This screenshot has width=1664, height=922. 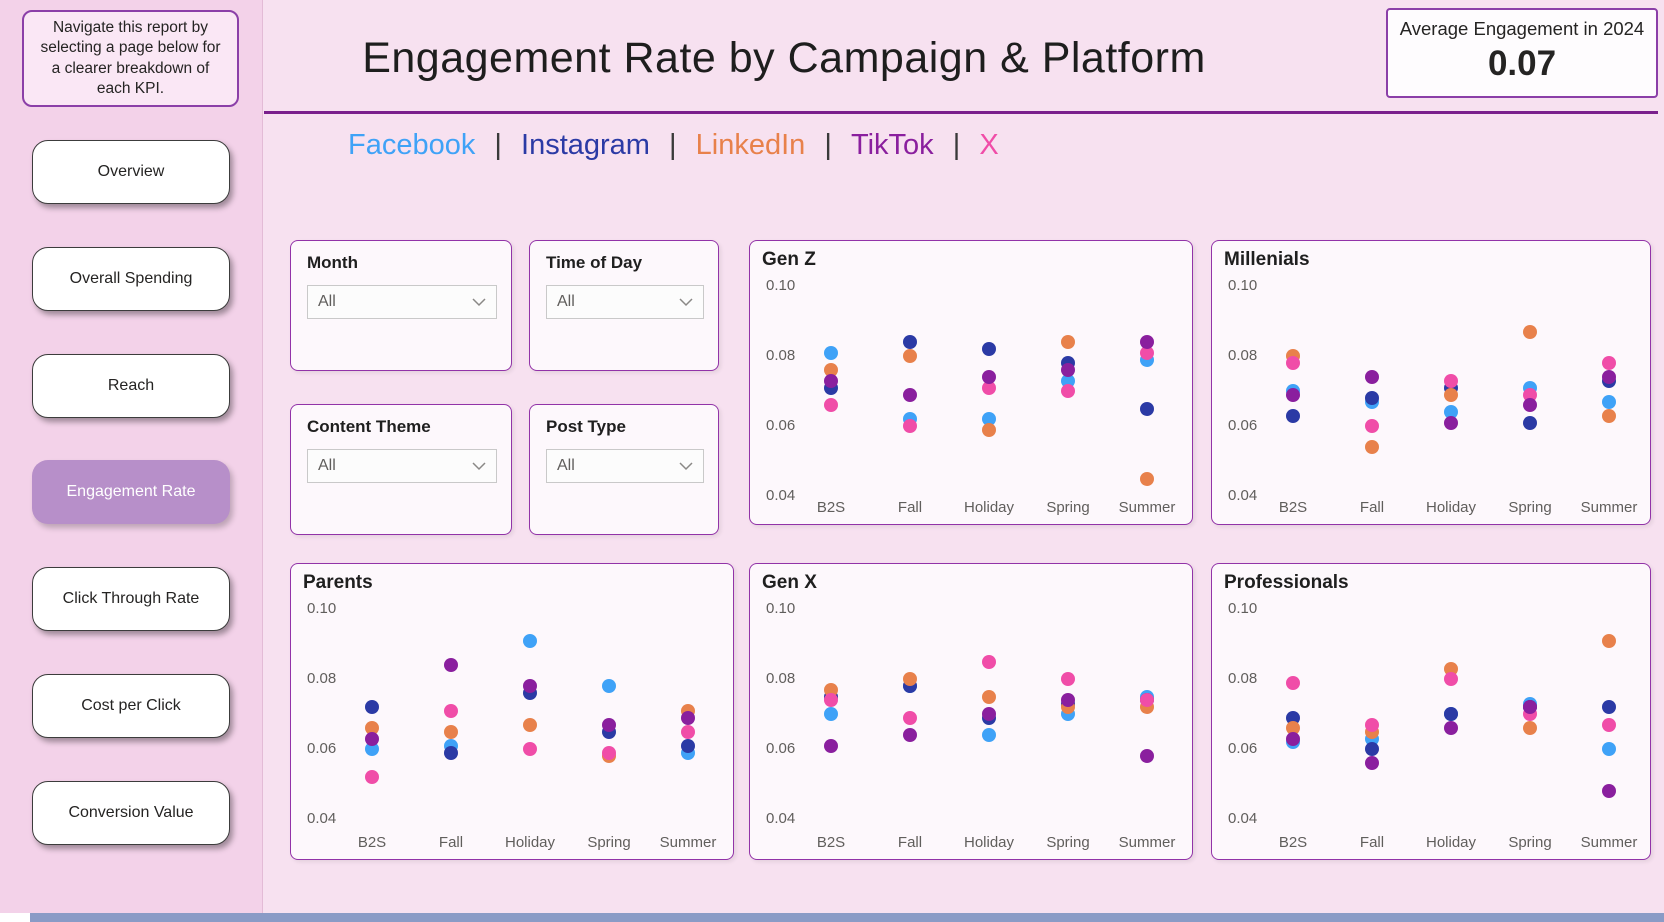 I want to click on x-category-label-fall: Fall, so click(x=1372, y=842).